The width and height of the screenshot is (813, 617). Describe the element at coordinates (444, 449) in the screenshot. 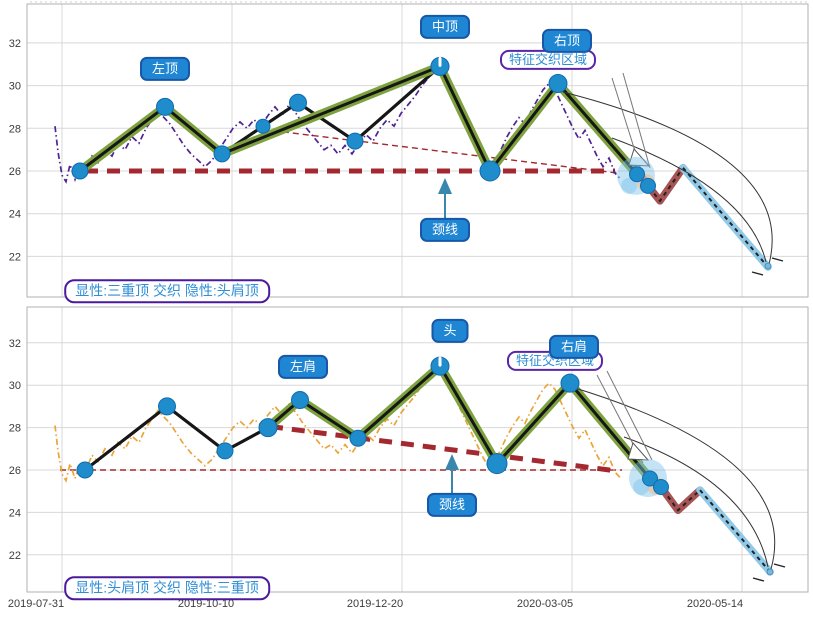

I see `neckline-thick` at that location.